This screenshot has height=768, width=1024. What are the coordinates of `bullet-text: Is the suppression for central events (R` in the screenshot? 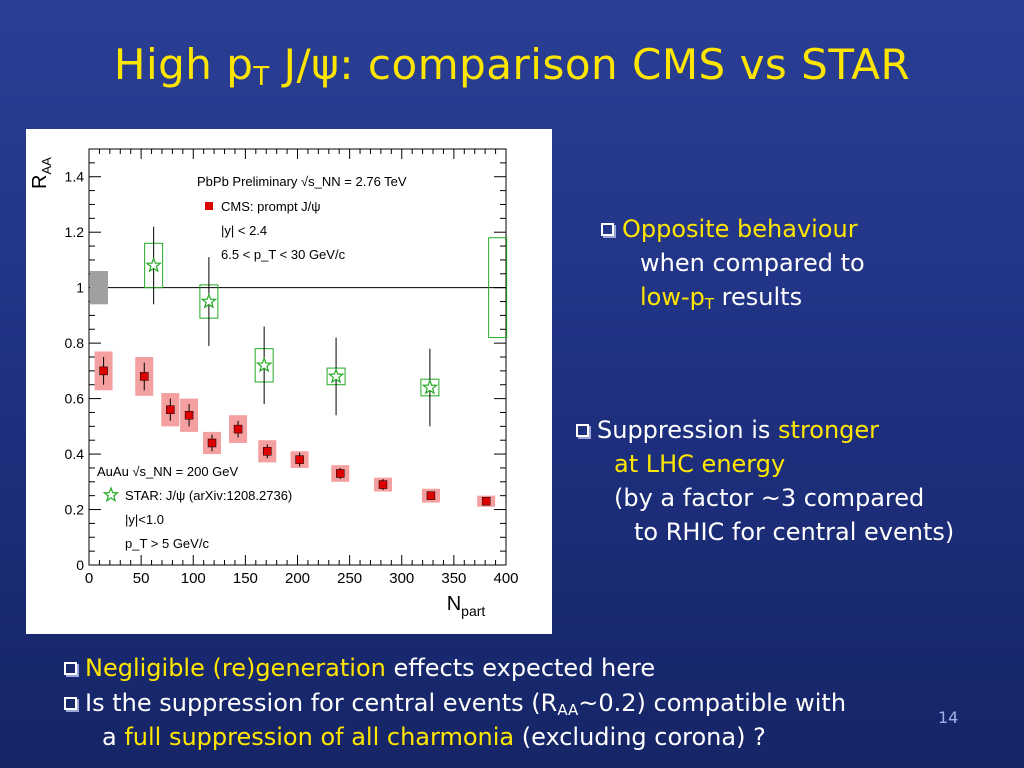 It's located at (321, 703).